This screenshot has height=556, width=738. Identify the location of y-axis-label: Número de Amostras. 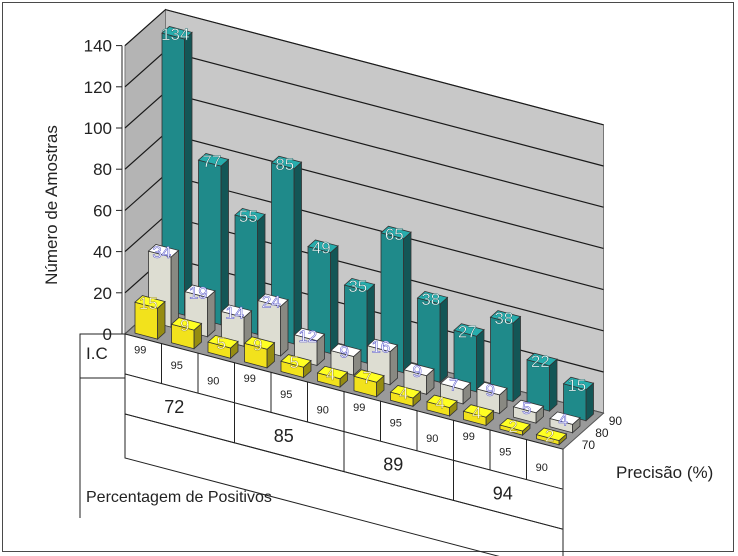
(51, 205).